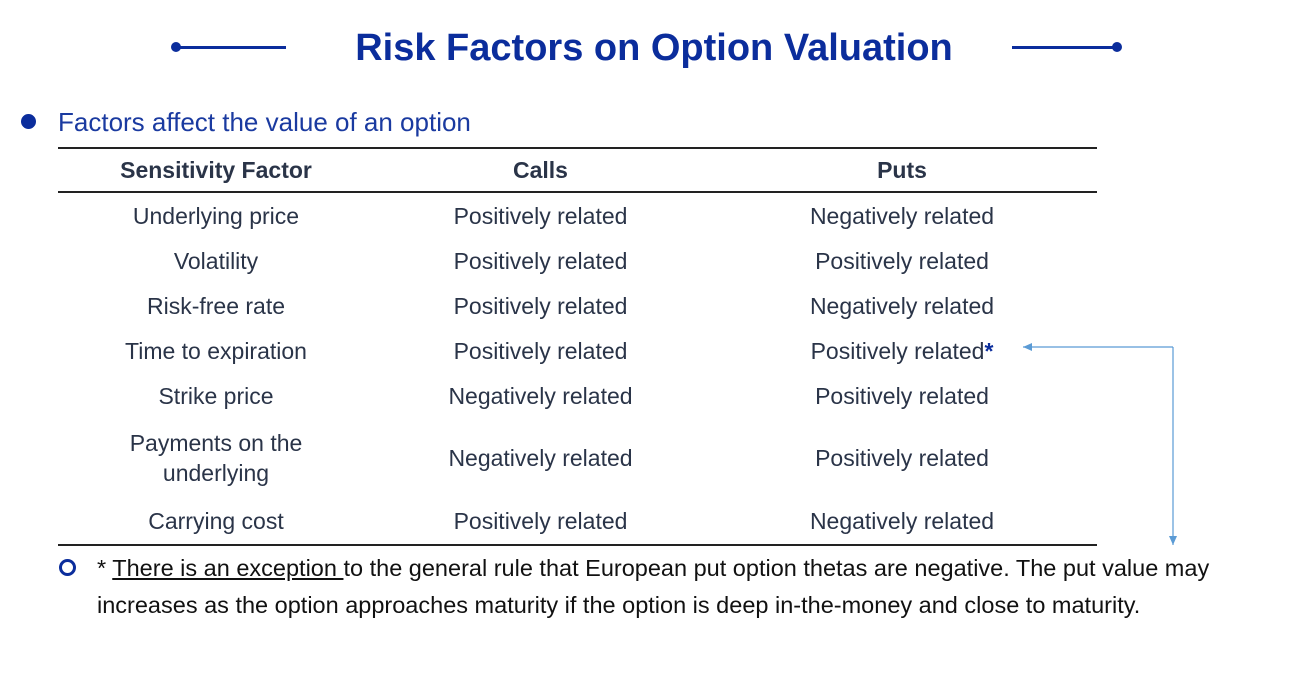 Image resolution: width=1308 pixels, height=700 pixels. Describe the element at coordinates (216, 443) in the screenshot. I see `factor-line: Payments on the` at that location.